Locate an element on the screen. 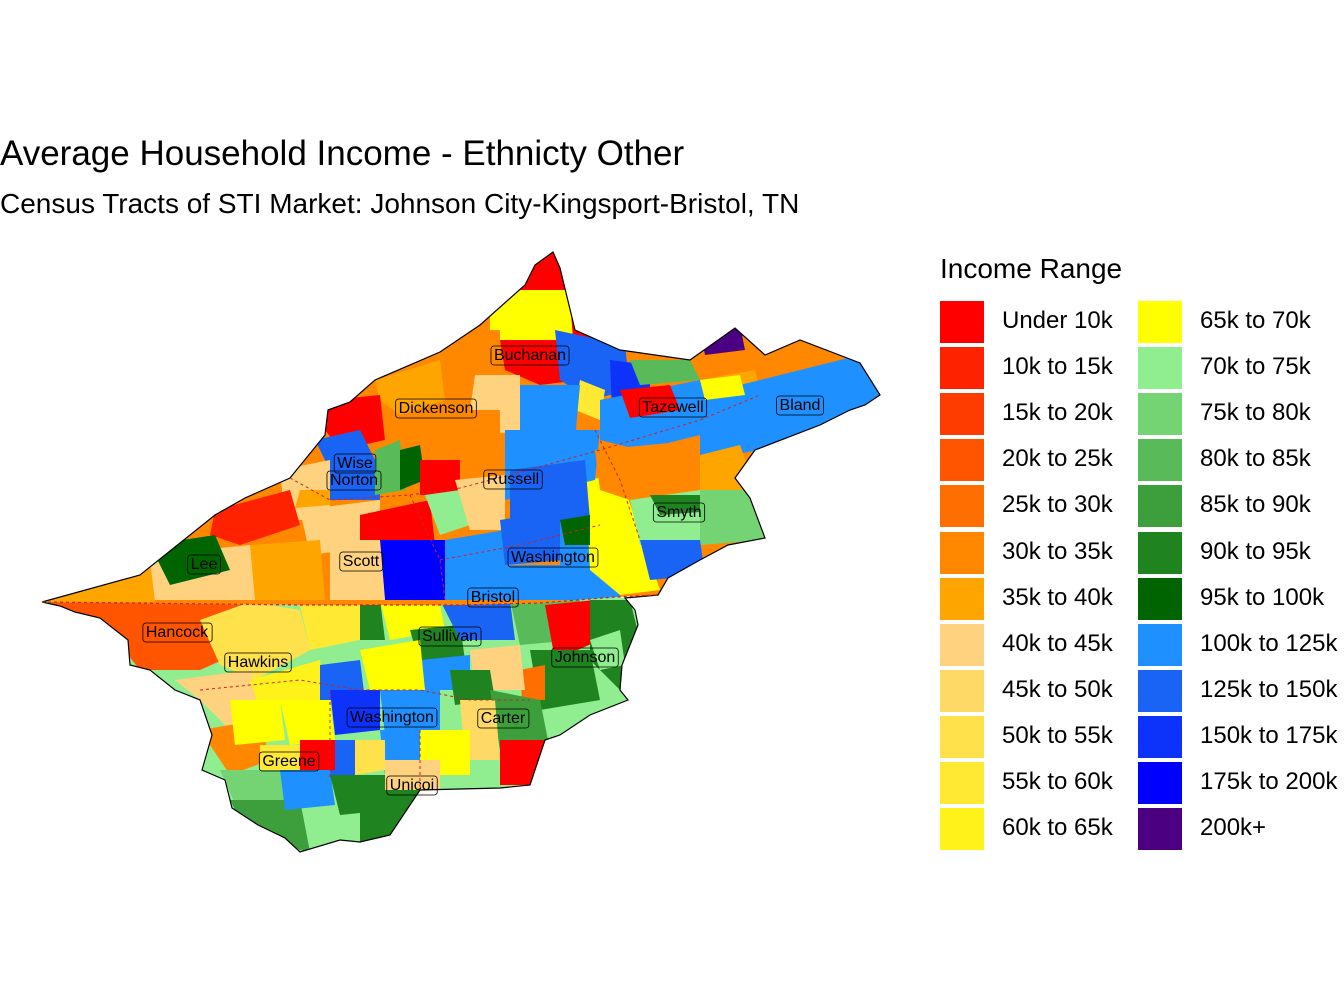 This screenshot has width=1344, height=1008. svg-text: Bristol is located at coordinates (493, 597).